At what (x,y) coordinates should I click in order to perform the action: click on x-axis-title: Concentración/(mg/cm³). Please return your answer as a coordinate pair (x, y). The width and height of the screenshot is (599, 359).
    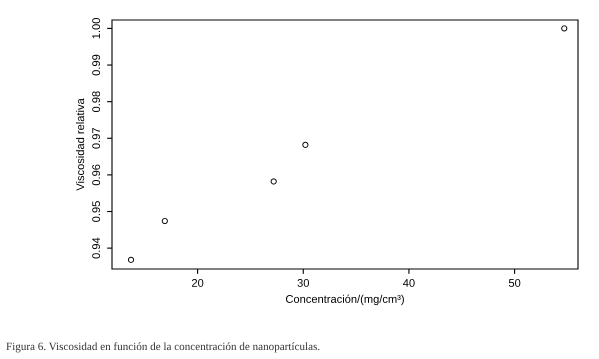
    Looking at the image, I should click on (345, 300).